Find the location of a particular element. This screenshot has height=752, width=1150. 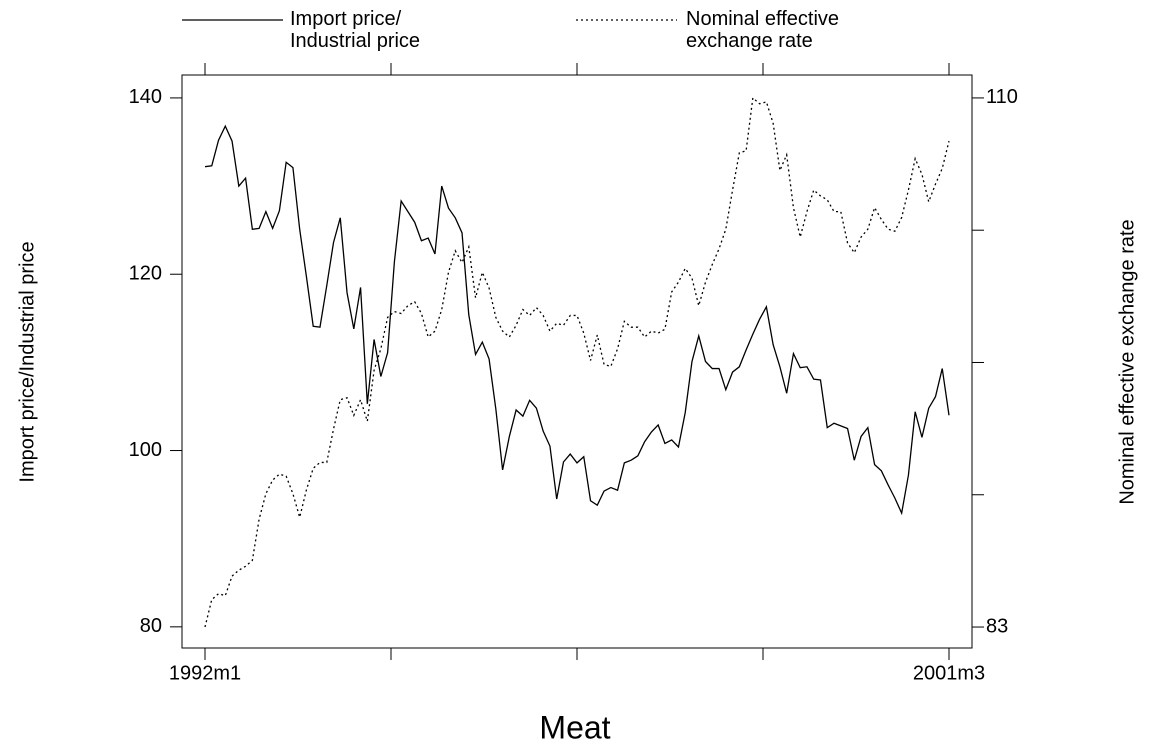

y2-tick-label: 110 is located at coordinates (1002, 97).